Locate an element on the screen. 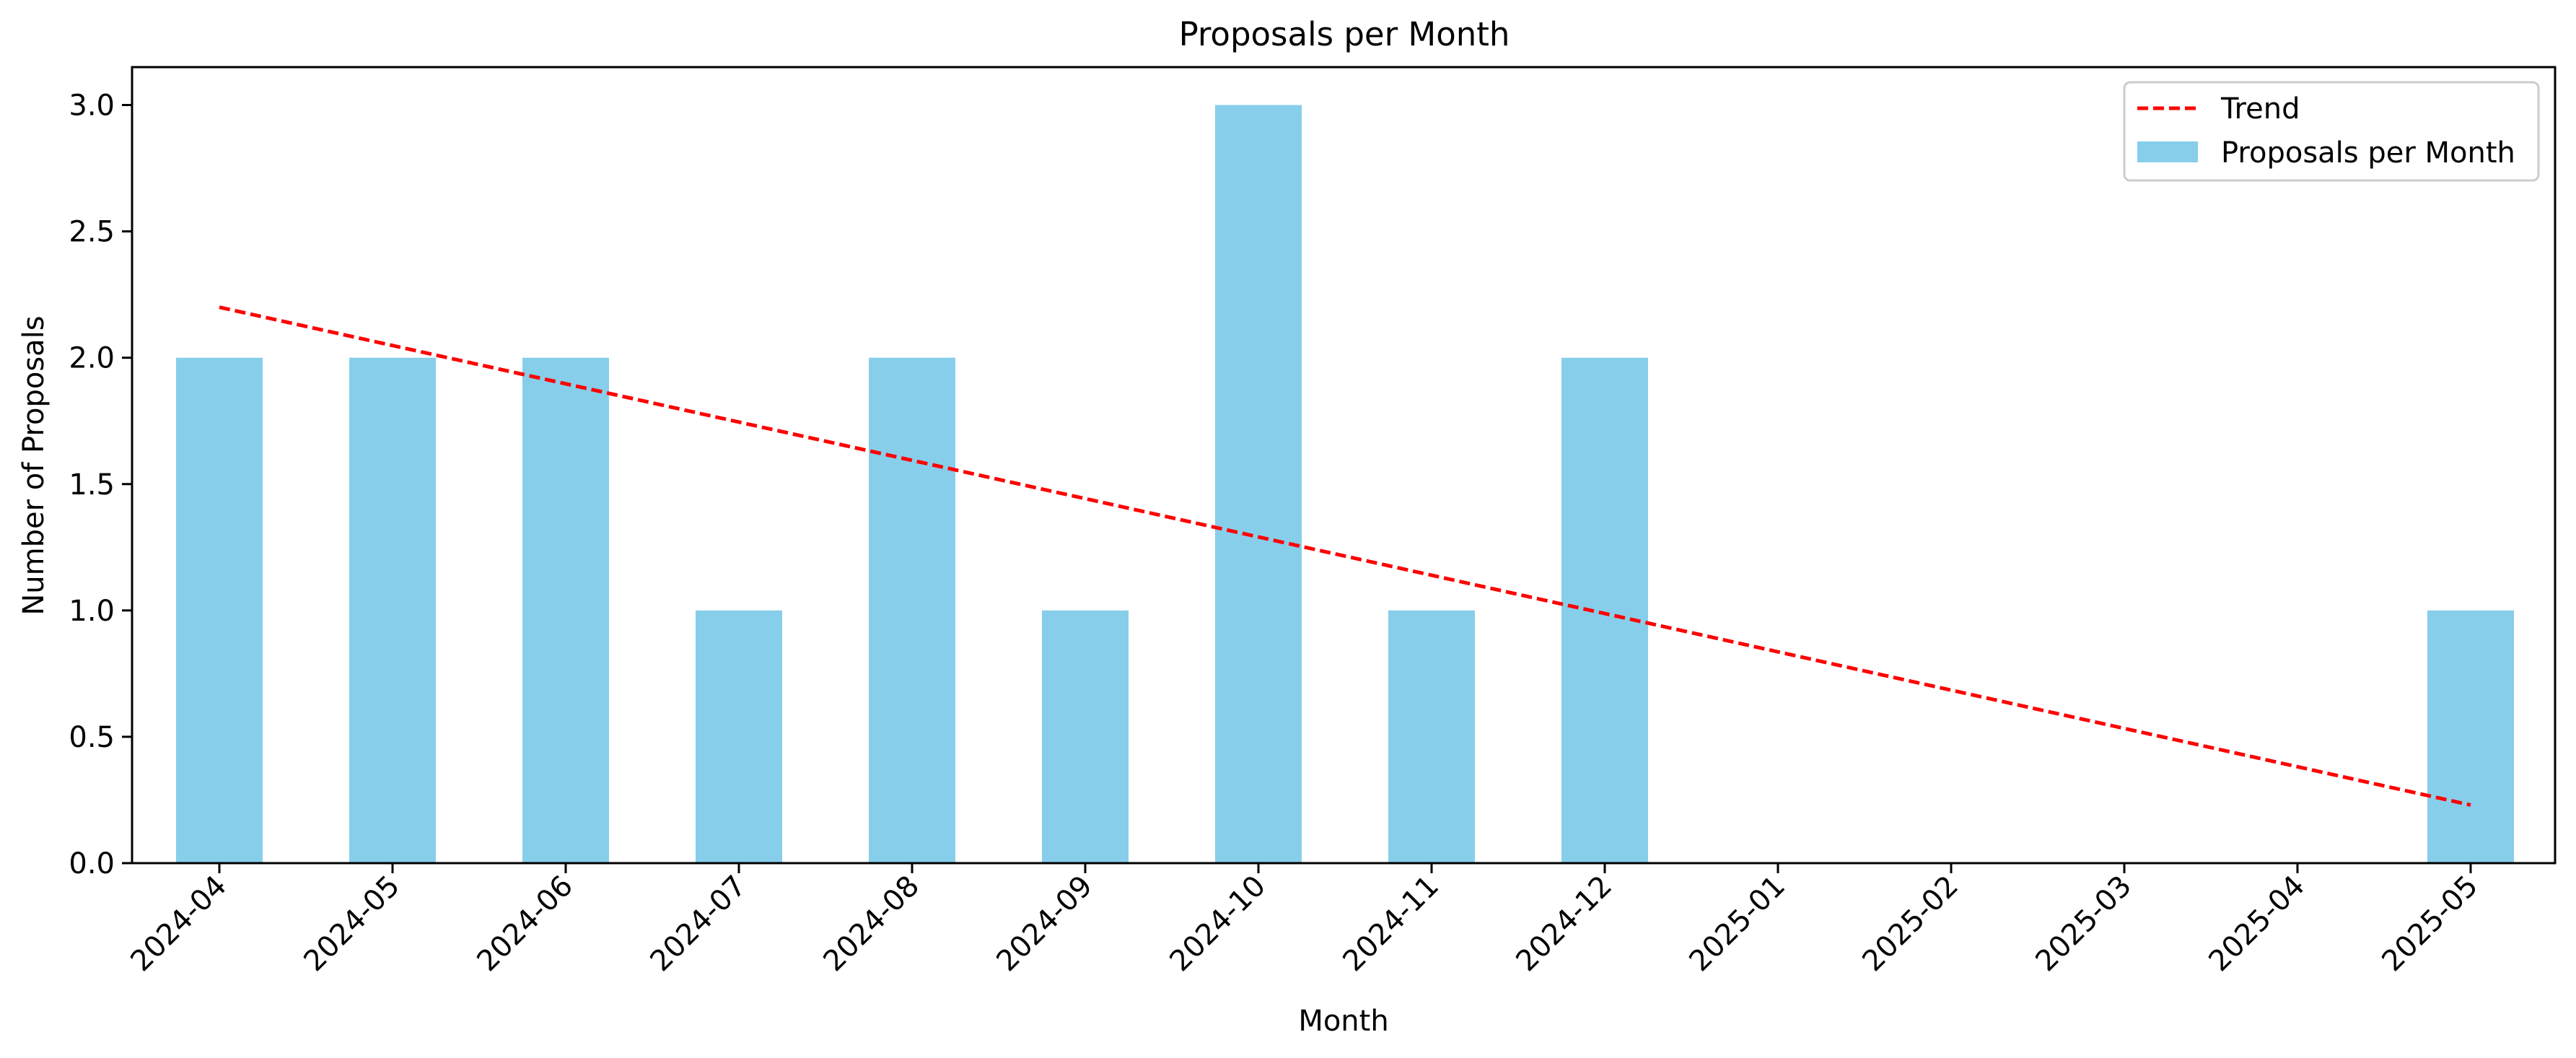 Image resolution: width=2576 pixels, height=1058 pixels. y-tick-label: 1.5 is located at coordinates (92, 485).